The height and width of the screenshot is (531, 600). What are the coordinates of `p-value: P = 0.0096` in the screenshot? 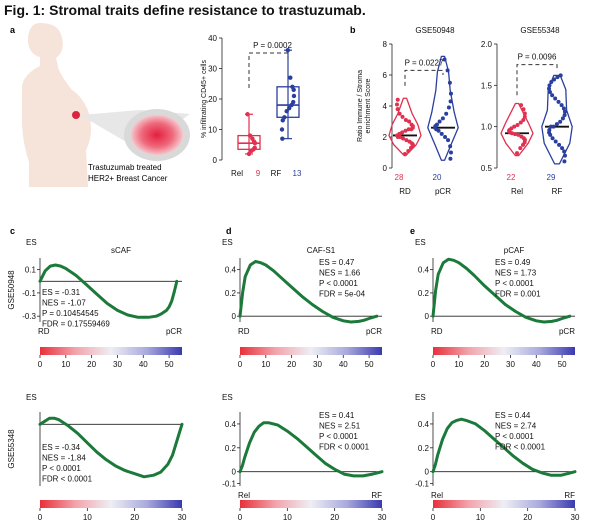 It's located at (537, 57).